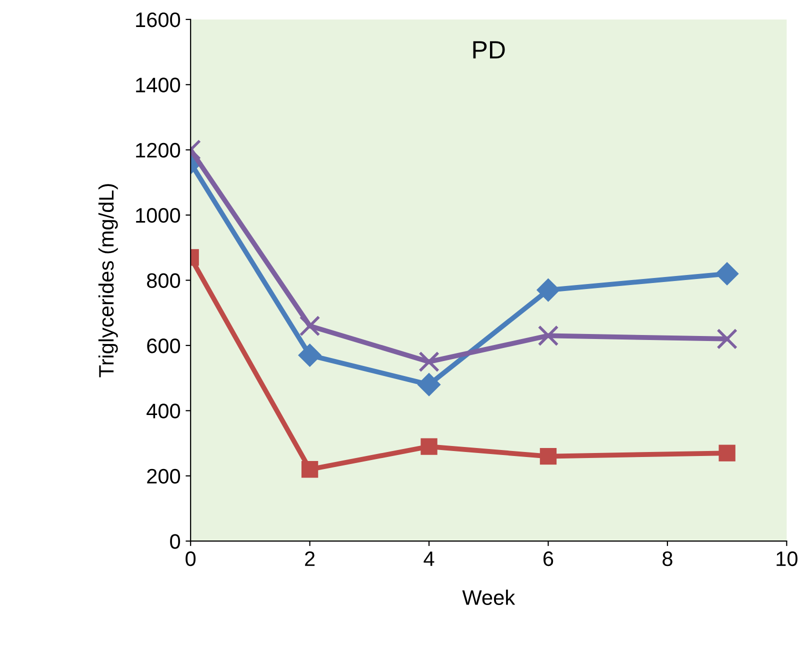 The image size is (811, 648). What do you see at coordinates (158, 215) in the screenshot?
I see `y-tick-label: 1000` at bounding box center [158, 215].